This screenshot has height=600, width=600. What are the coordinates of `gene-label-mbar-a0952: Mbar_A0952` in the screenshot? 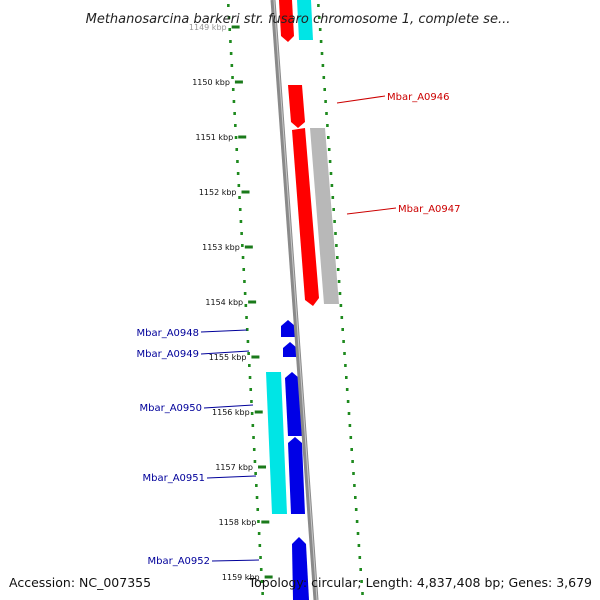 It's located at (203, 561).